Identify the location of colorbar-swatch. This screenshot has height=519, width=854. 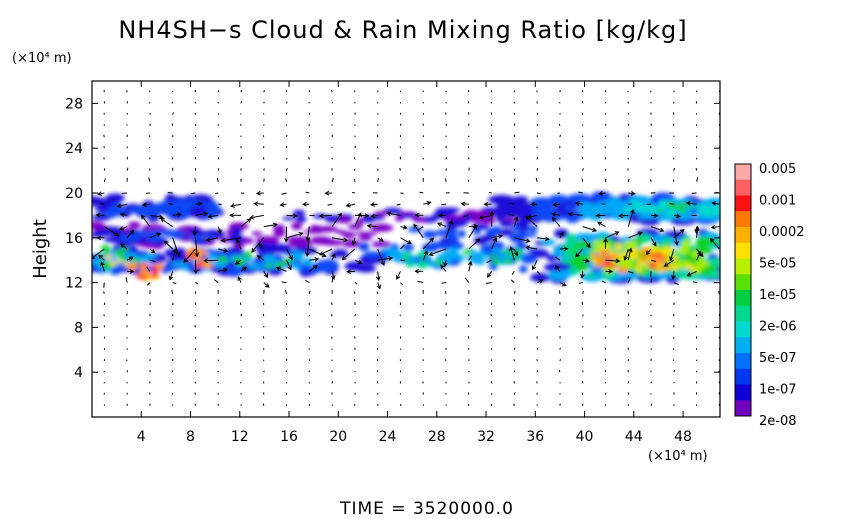
(743, 392).